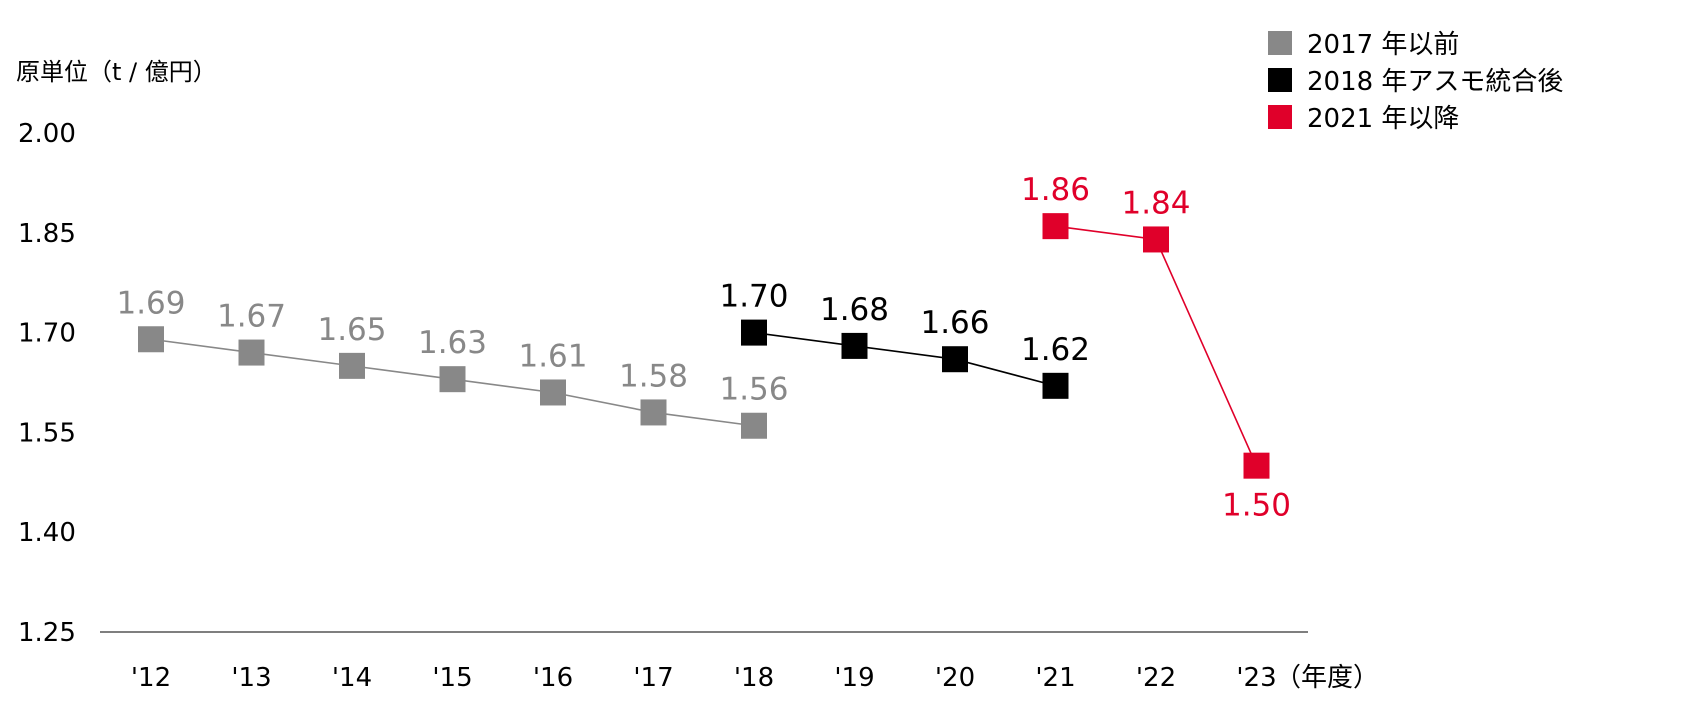  I want to click on data-label: 1.84, so click(1155, 203).